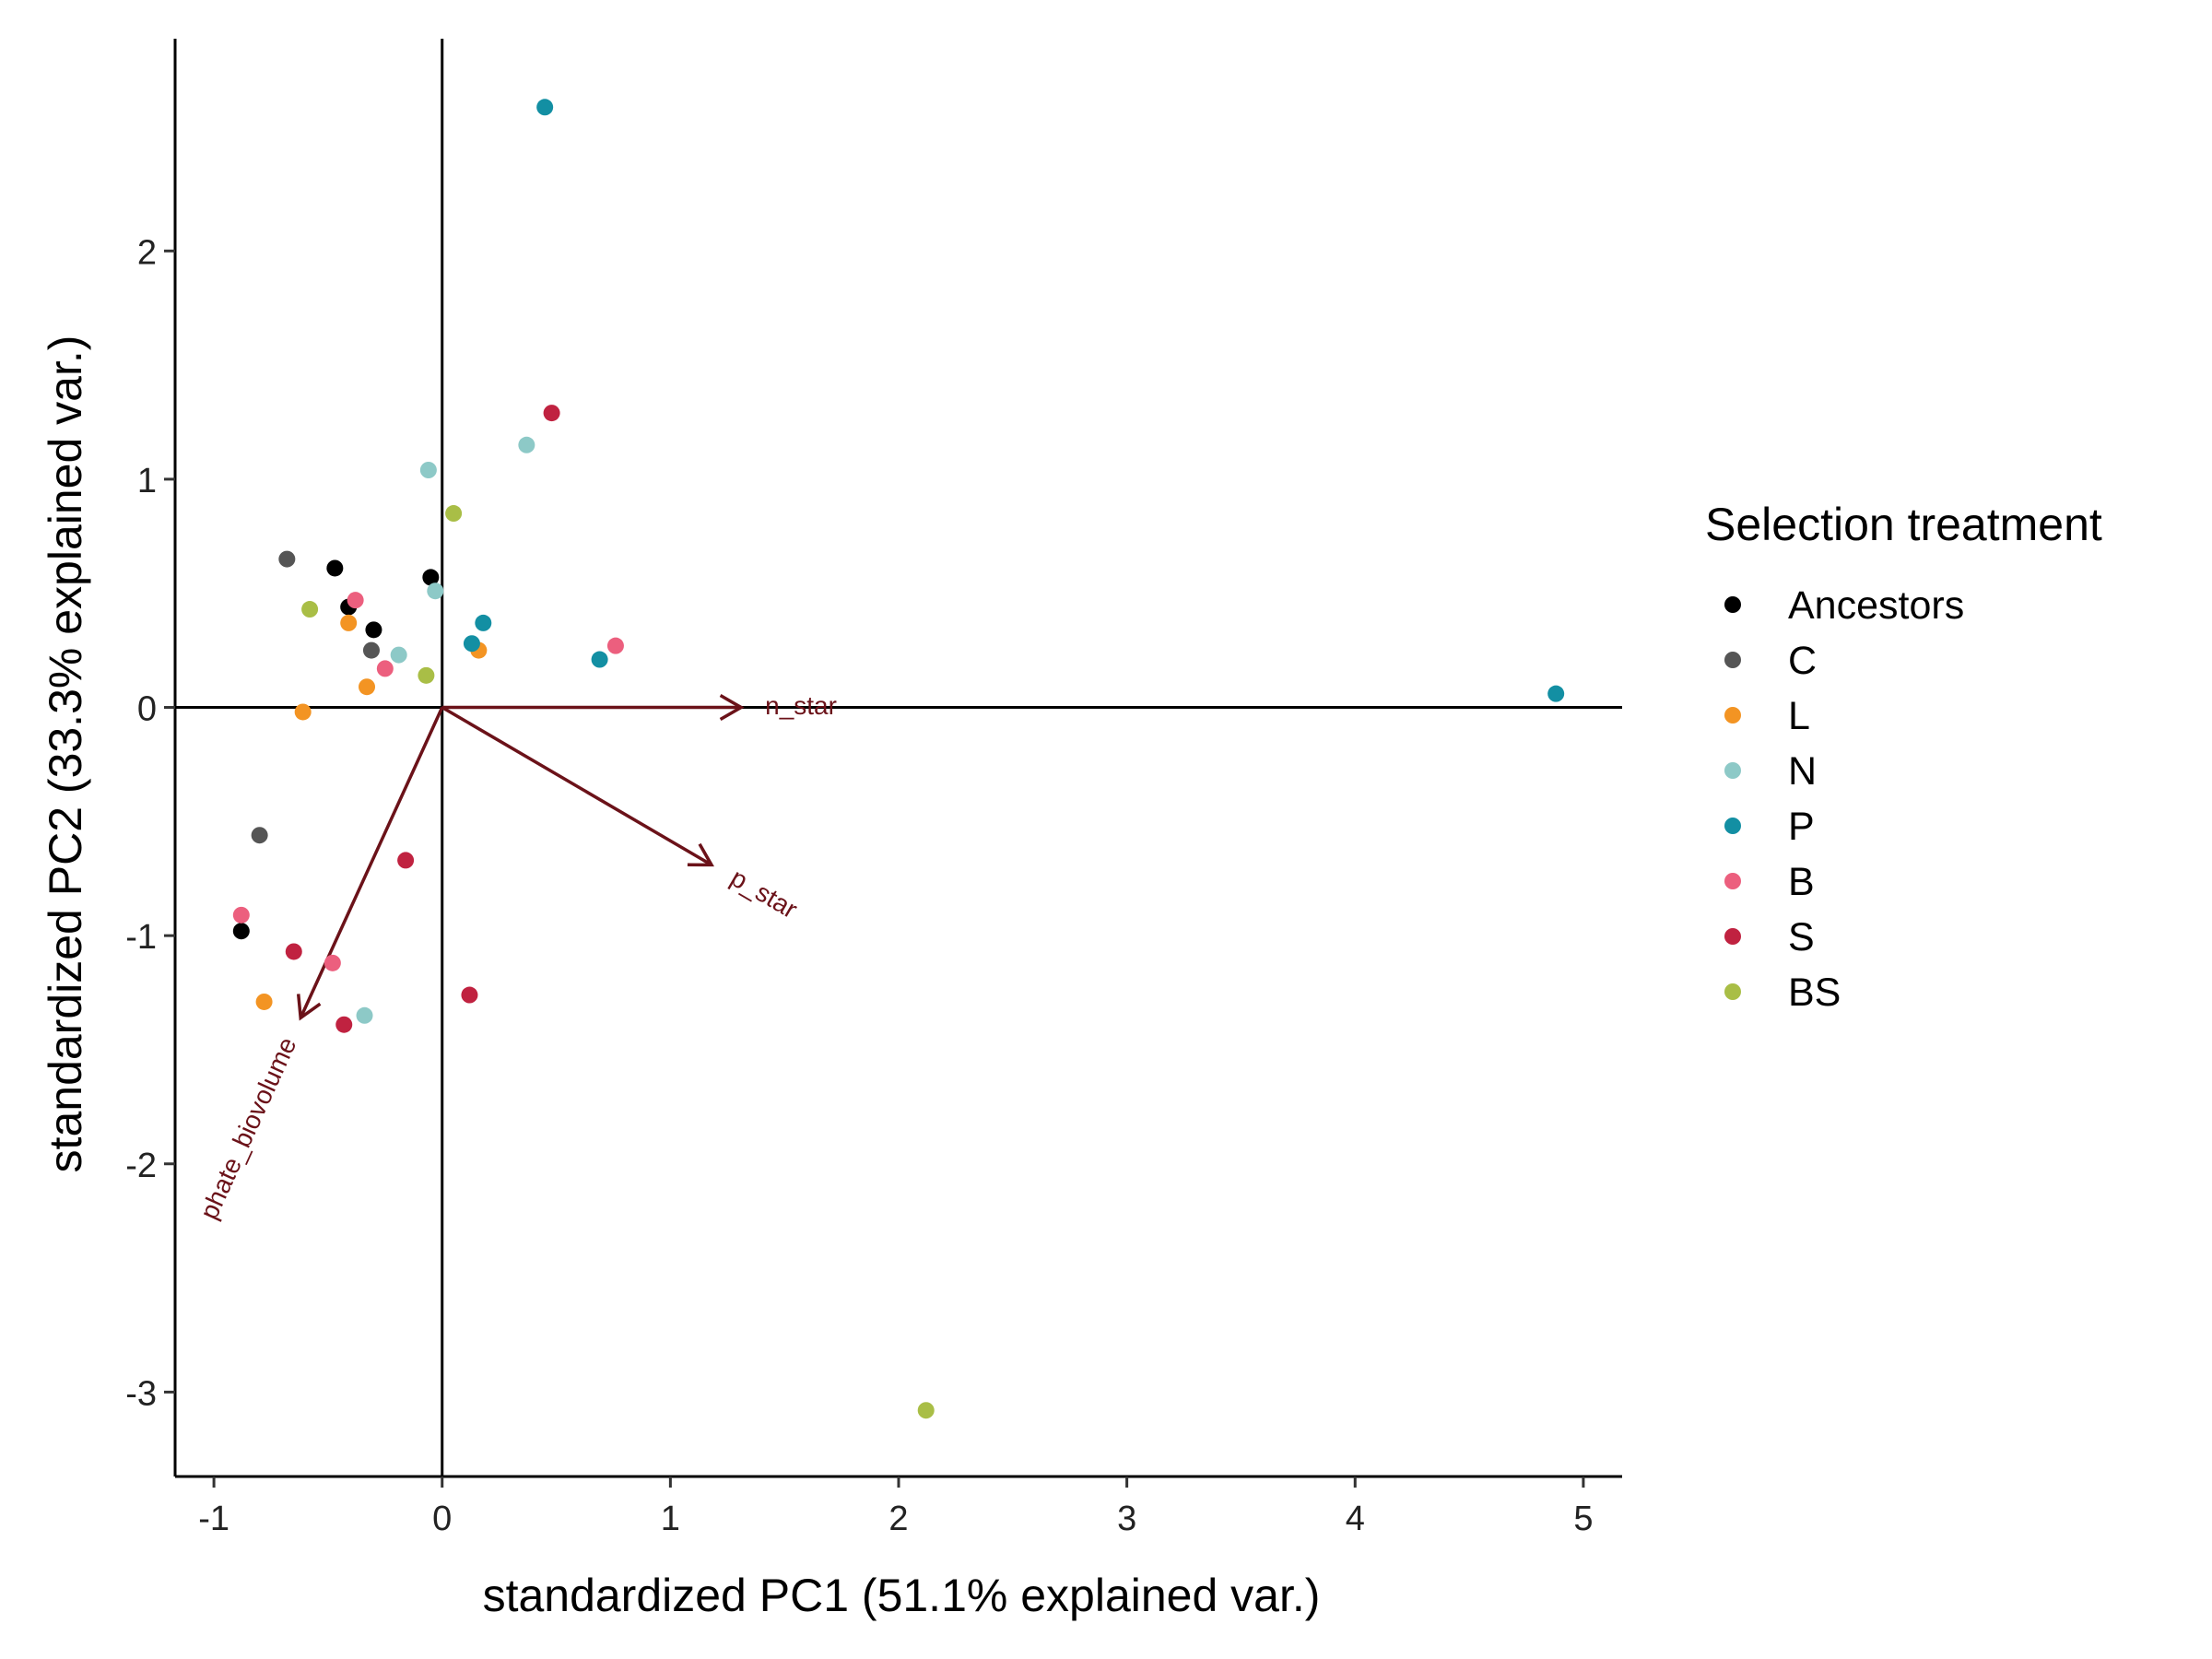 This screenshot has width=2212, height=1659. I want to click on legend-key-l, so click(1732, 715).